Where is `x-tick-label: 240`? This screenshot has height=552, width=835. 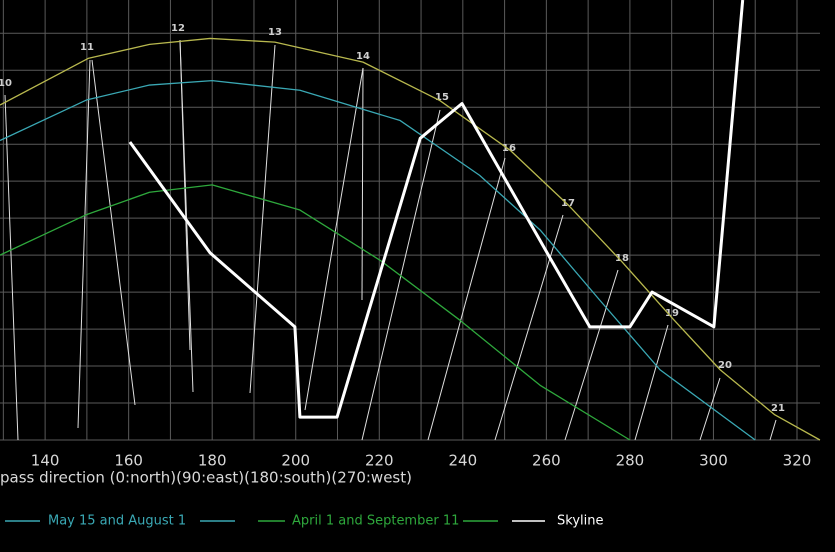 x-tick-label: 240 is located at coordinates (463, 461).